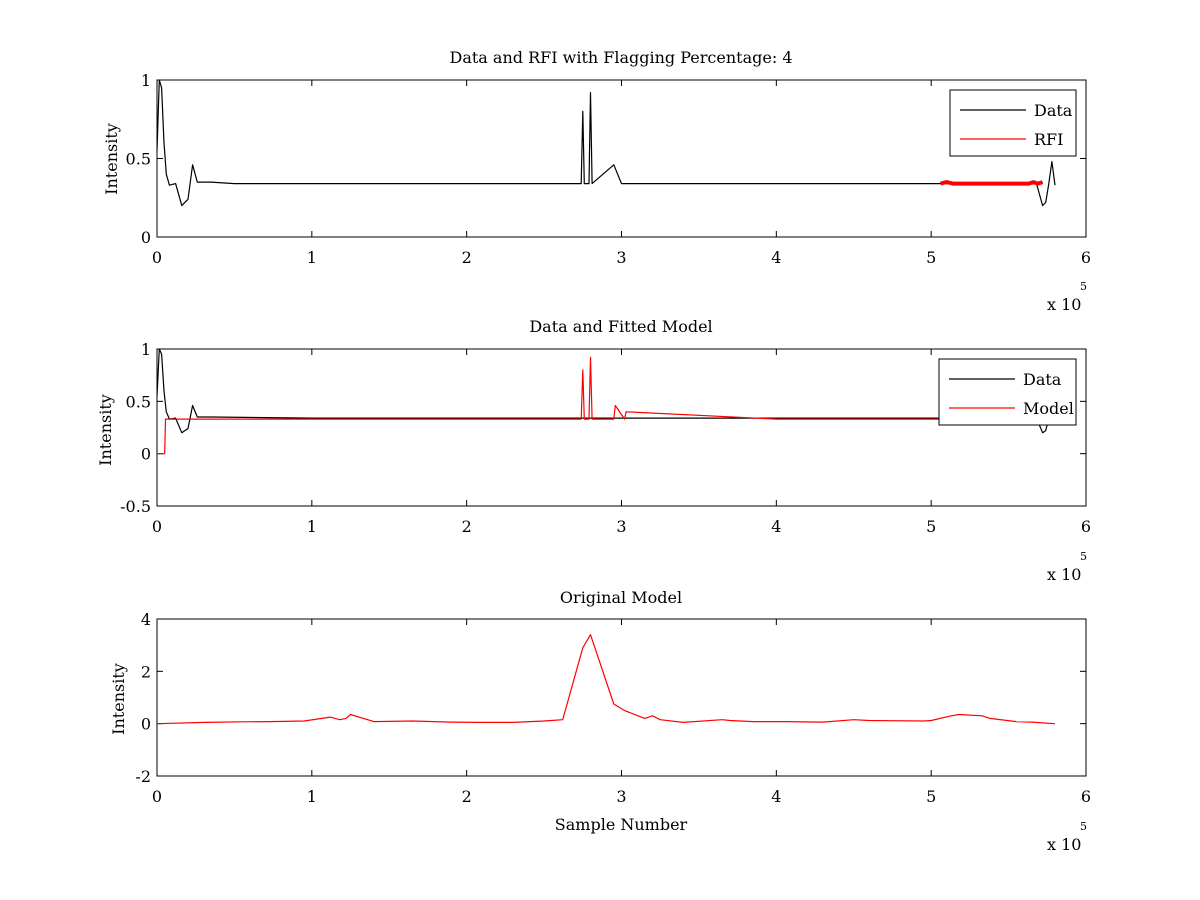 Image resolution: width=1200 pixels, height=900 pixels. What do you see at coordinates (621, 597) in the screenshot?
I see `chart-title: Original Model` at bounding box center [621, 597].